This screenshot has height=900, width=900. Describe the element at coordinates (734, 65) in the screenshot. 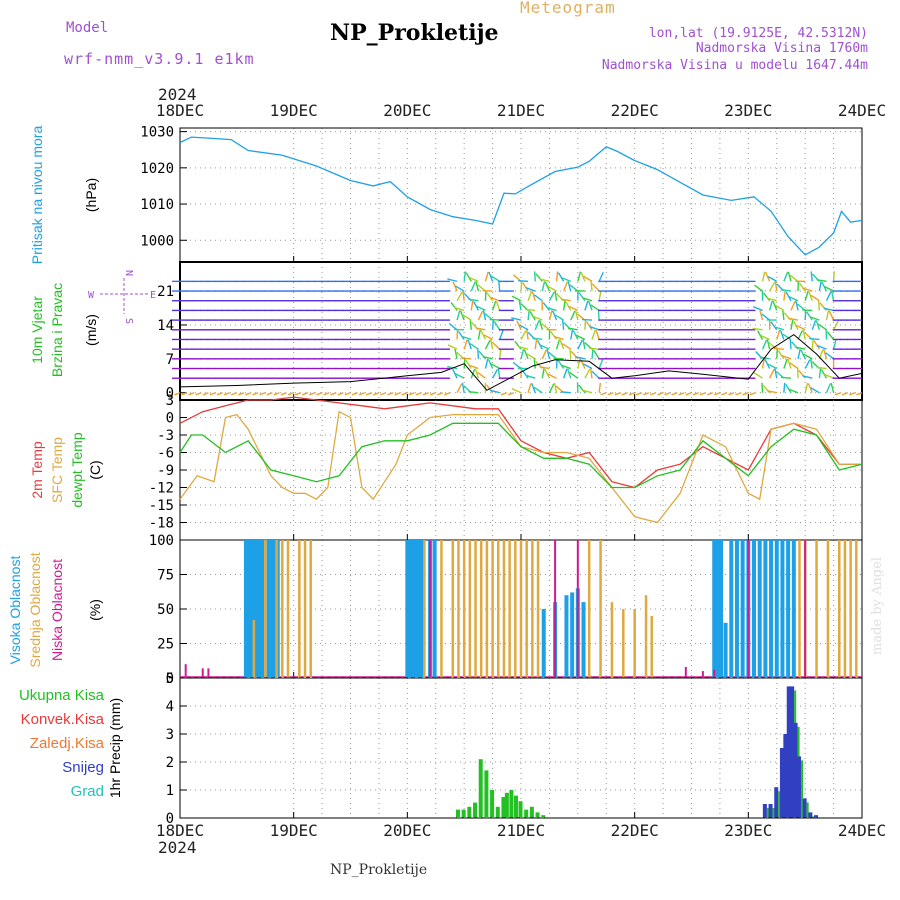

I see `location-model-altitude: Nadmorska Visina u modelu 1647.44m` at that location.